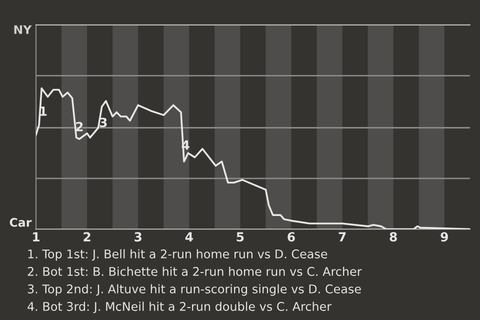  What do you see at coordinates (178, 255) in the screenshot?
I see `text: 1. Top 1st: J. Bell hit a 2-run home run vs D. Cease` at bounding box center [178, 255].